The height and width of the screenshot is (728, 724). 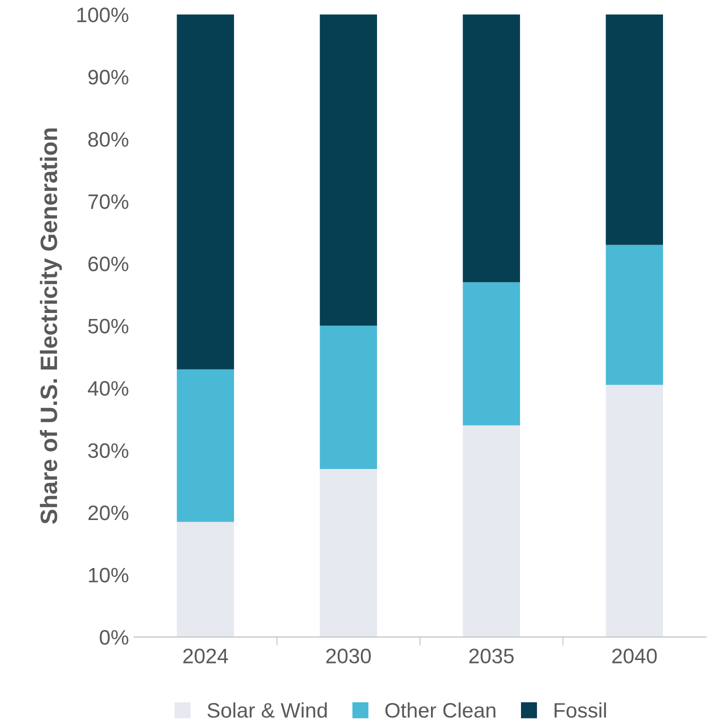 What do you see at coordinates (580, 710) in the screenshot?
I see `legend-label: Fossil` at bounding box center [580, 710].